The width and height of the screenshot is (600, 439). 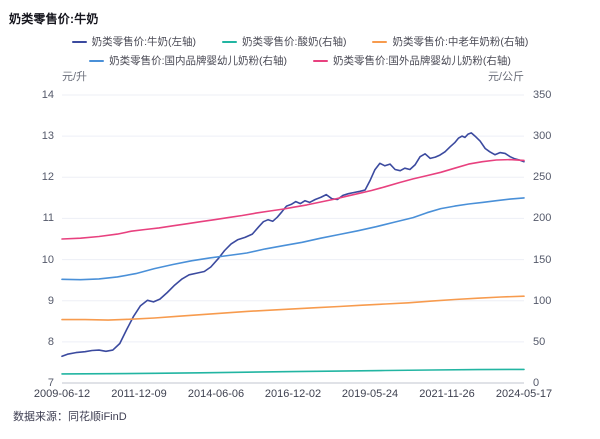 What do you see at coordinates (422, 61) in the screenshot?
I see `legend-label: 奶类零售价:国外品牌婴幼儿奶粉(右轴)` at bounding box center [422, 61].